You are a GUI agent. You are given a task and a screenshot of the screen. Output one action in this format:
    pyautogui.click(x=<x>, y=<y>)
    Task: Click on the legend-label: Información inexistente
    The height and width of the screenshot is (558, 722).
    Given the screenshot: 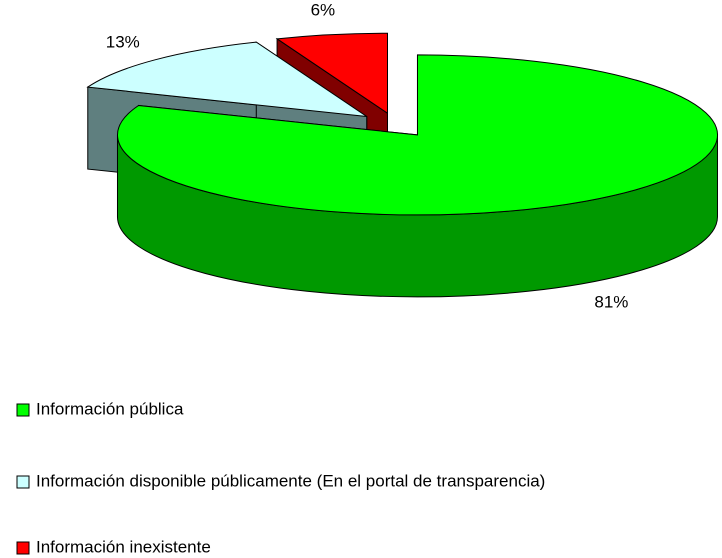 What is the action you would take?
    pyautogui.click(x=123, y=546)
    